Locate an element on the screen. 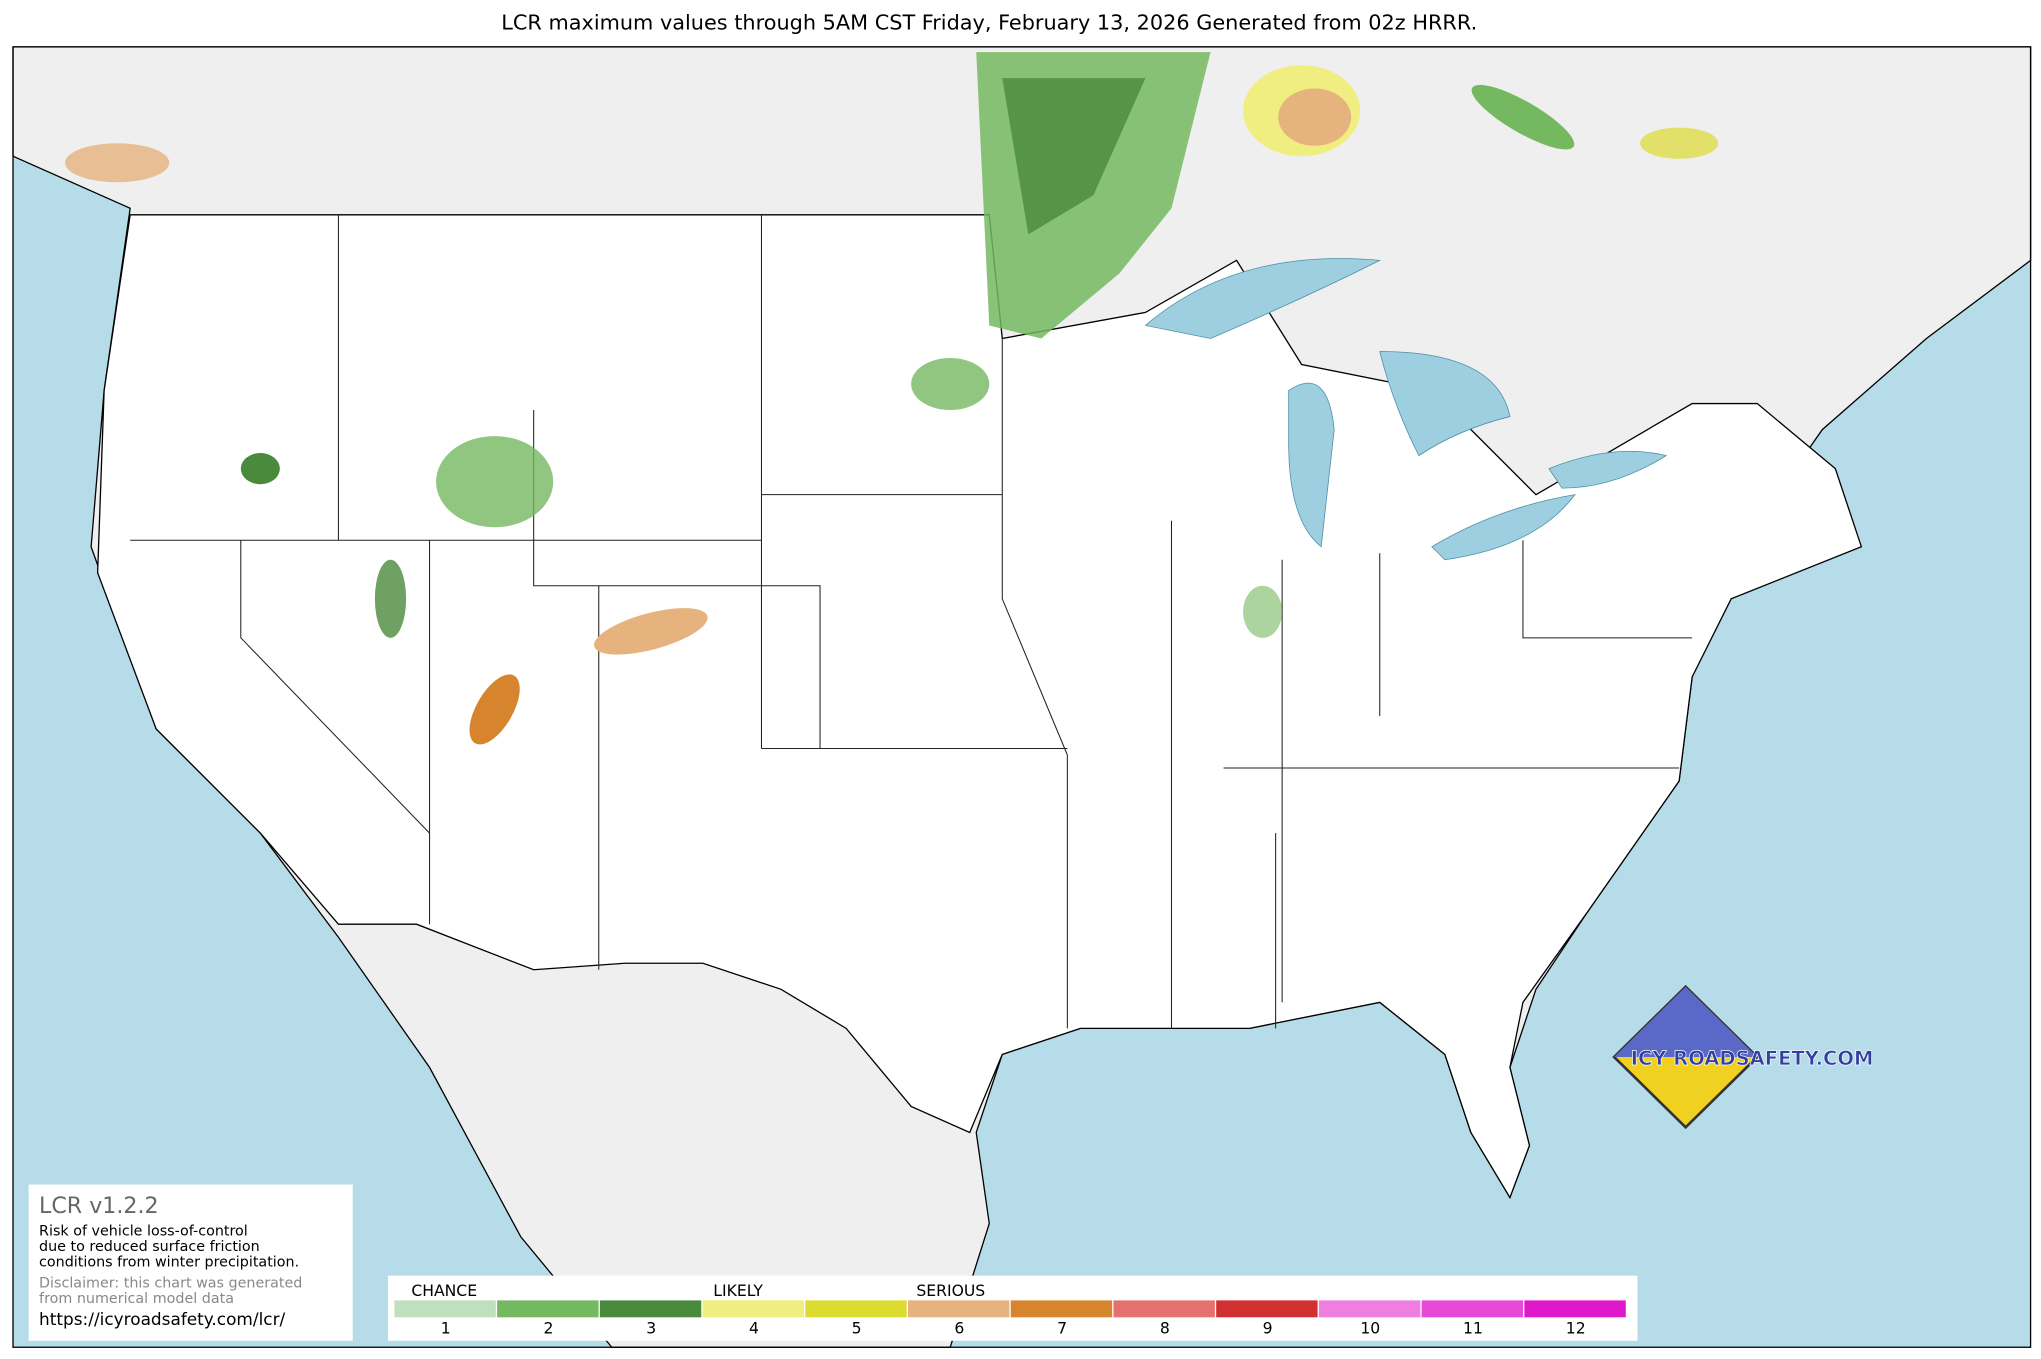 This screenshot has height=1359, width=2041. legend-group: LIKELY is located at coordinates (738, 1291).